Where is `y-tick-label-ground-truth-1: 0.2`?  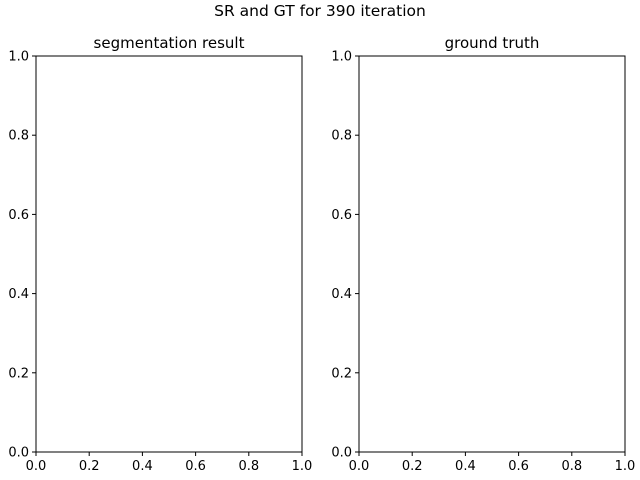 y-tick-label-ground-truth-1: 0.2 is located at coordinates (341, 373).